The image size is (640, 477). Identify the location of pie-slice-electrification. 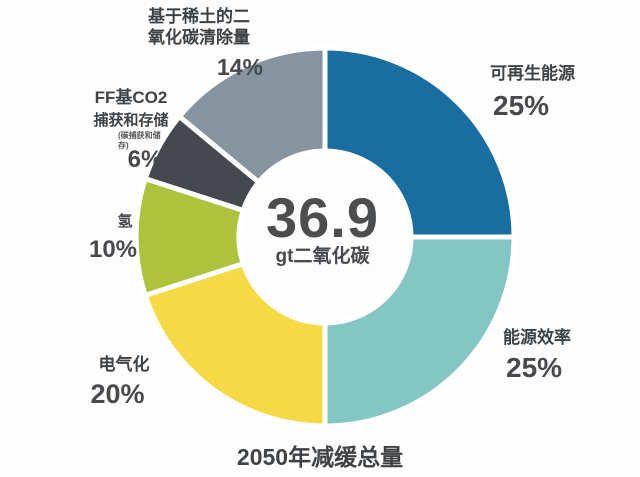
(235, 344).